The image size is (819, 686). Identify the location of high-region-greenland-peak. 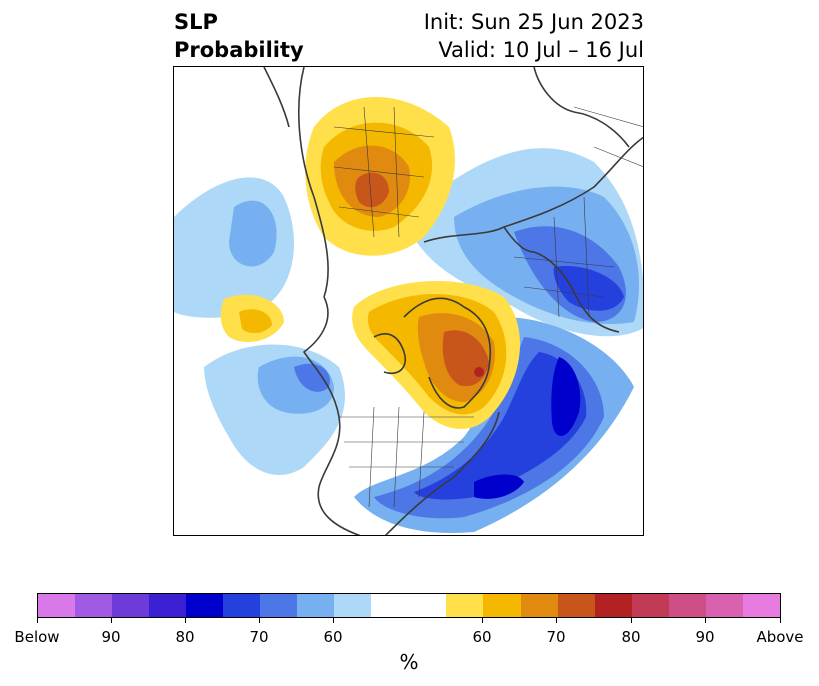
(479, 372).